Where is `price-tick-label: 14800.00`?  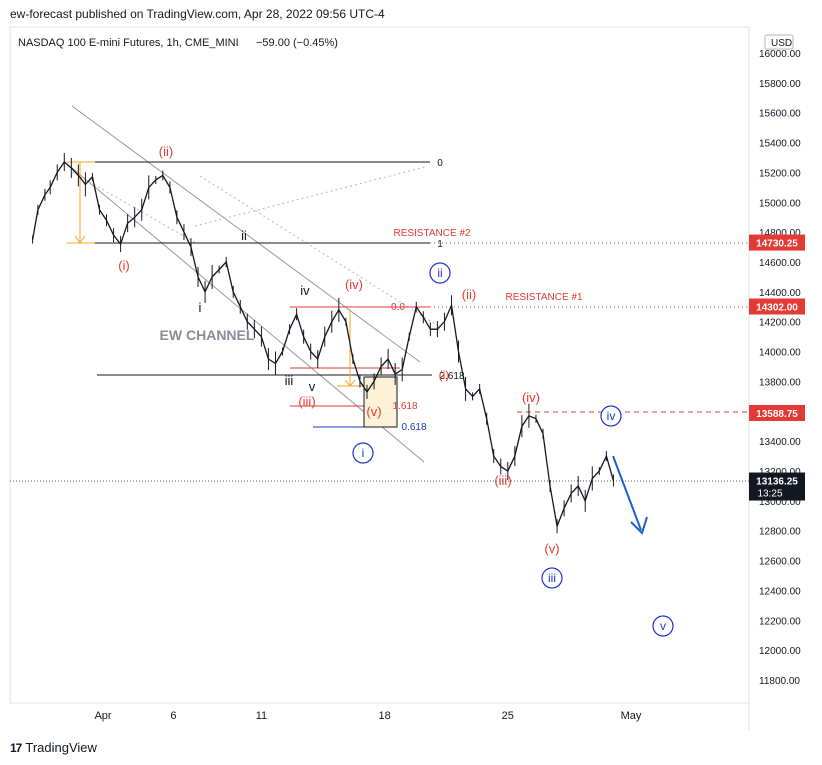 price-tick-label: 14800.00 is located at coordinates (780, 233).